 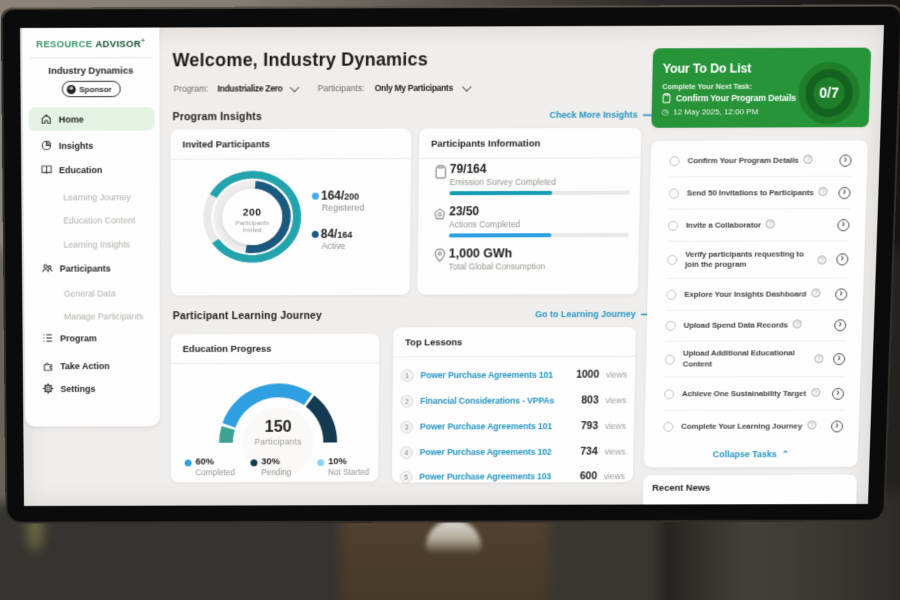 I want to click on svg-text: Invited, so click(x=252, y=230).